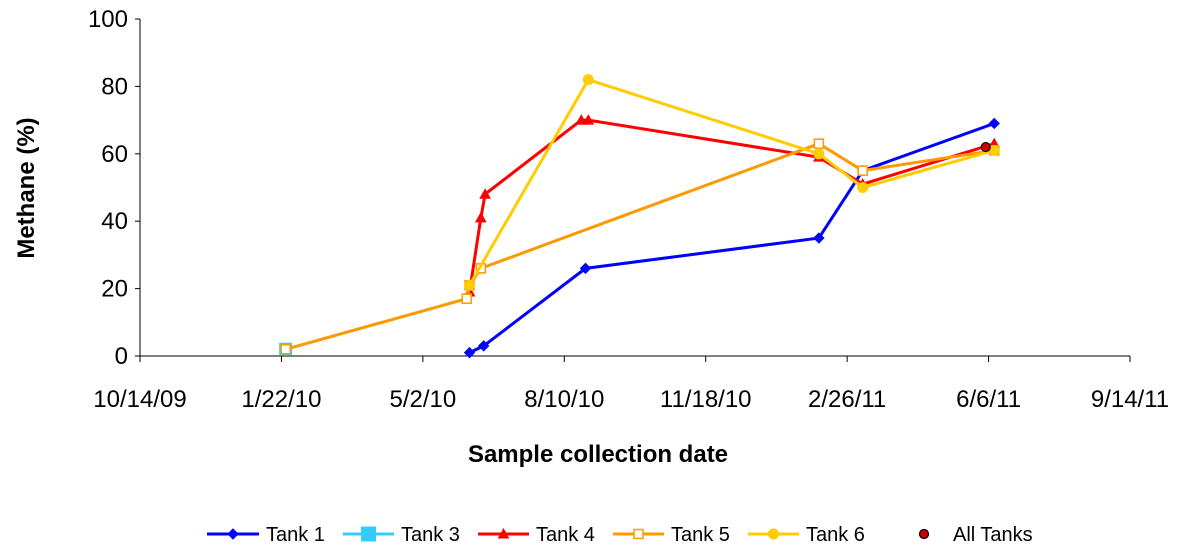 The image size is (1182, 555). I want to click on legend: Tank 1 Tank 3 Tank 4 Tank 5 Tank 6 All Tanks, so click(620, 535).